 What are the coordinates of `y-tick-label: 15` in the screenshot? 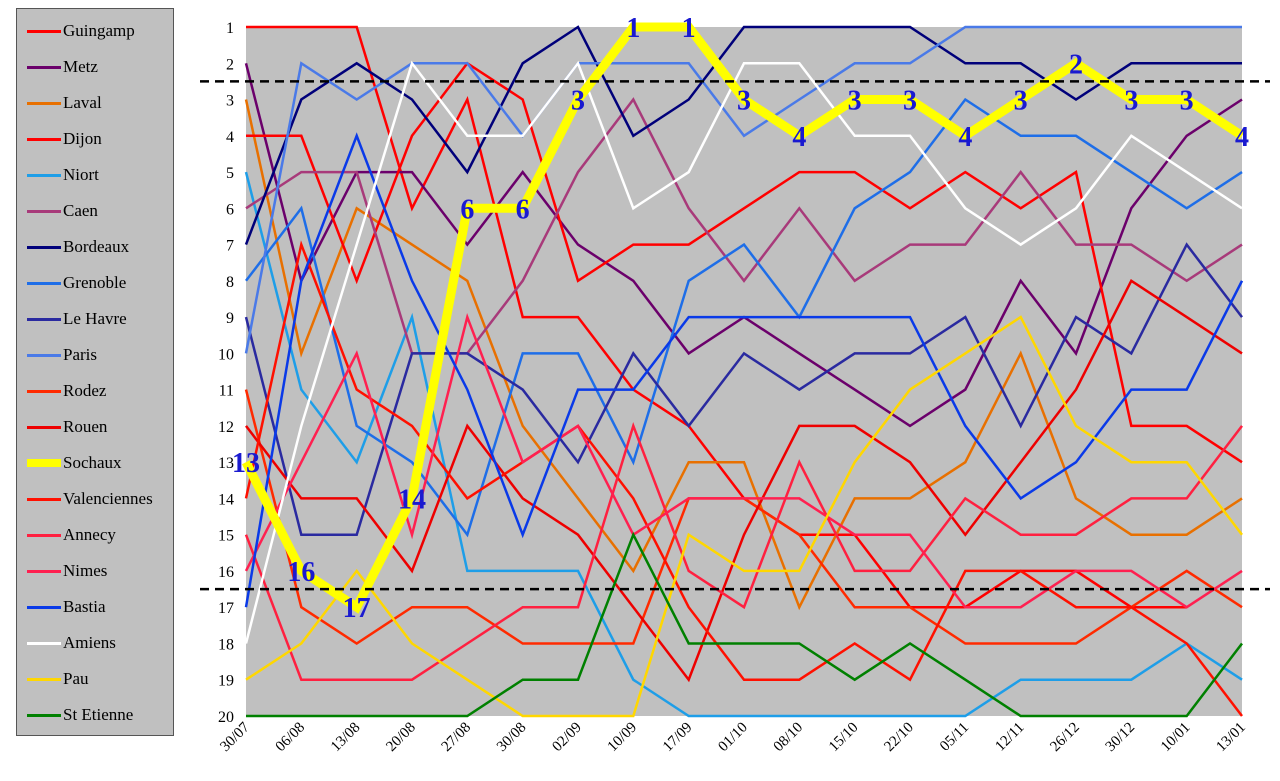 It's located at (226, 536).